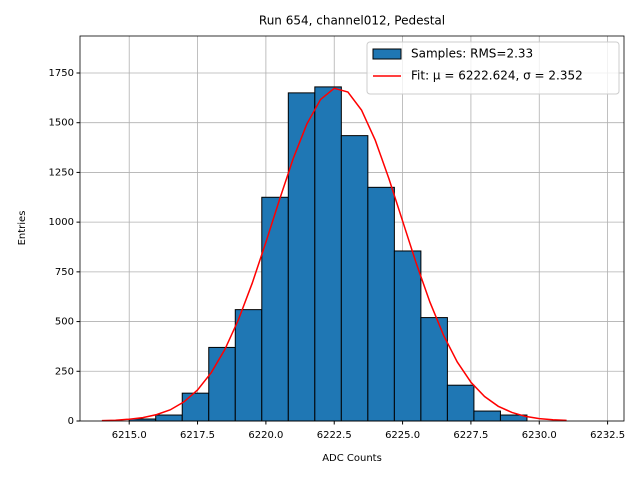 The width and height of the screenshot is (640, 480). I want to click on y-tick-label: 1500, so click(61, 123).